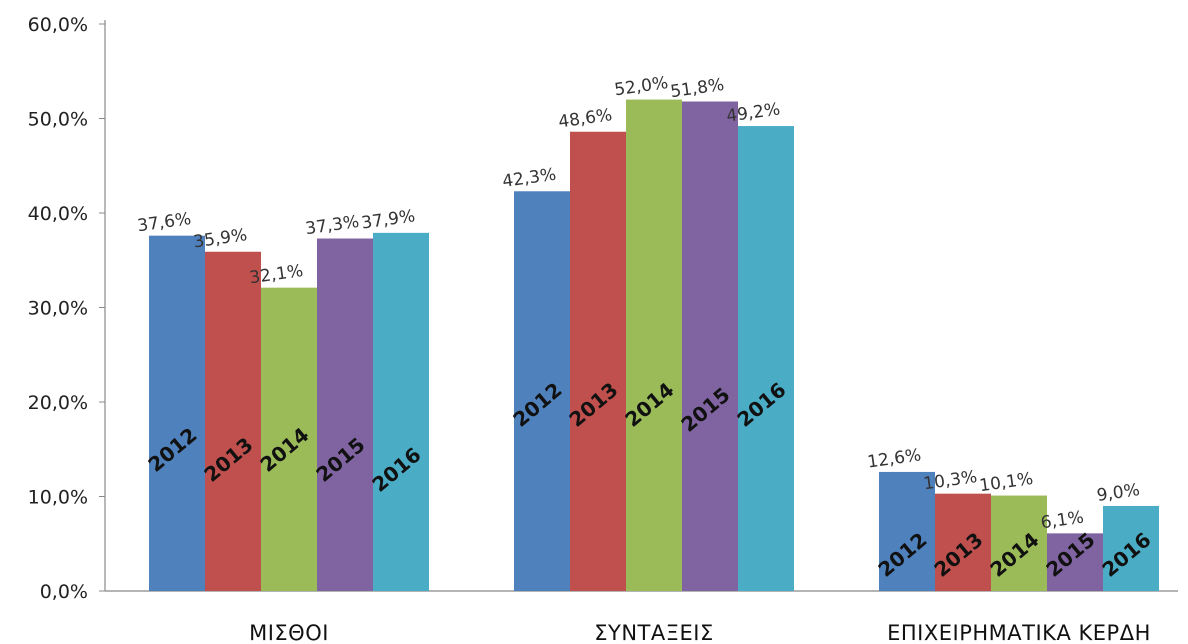 Image resolution: width=1188 pixels, height=644 pixels. What do you see at coordinates (894, 458) in the screenshot?
I see `bar-value-label: 12,6%` at bounding box center [894, 458].